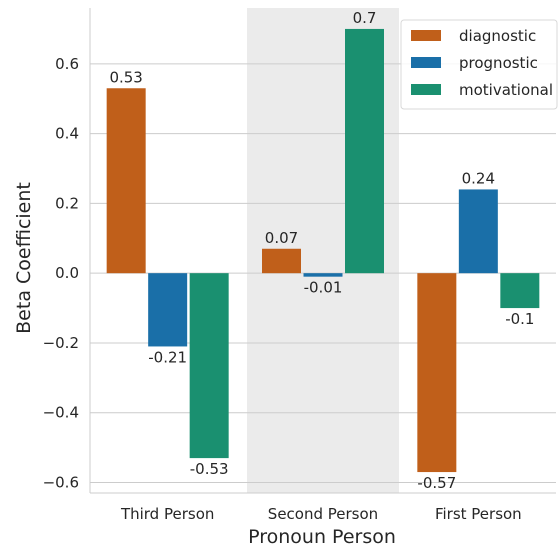 This screenshot has width=560, height=550. I want to click on x-axis-title: Pronoun Person, so click(322, 537).